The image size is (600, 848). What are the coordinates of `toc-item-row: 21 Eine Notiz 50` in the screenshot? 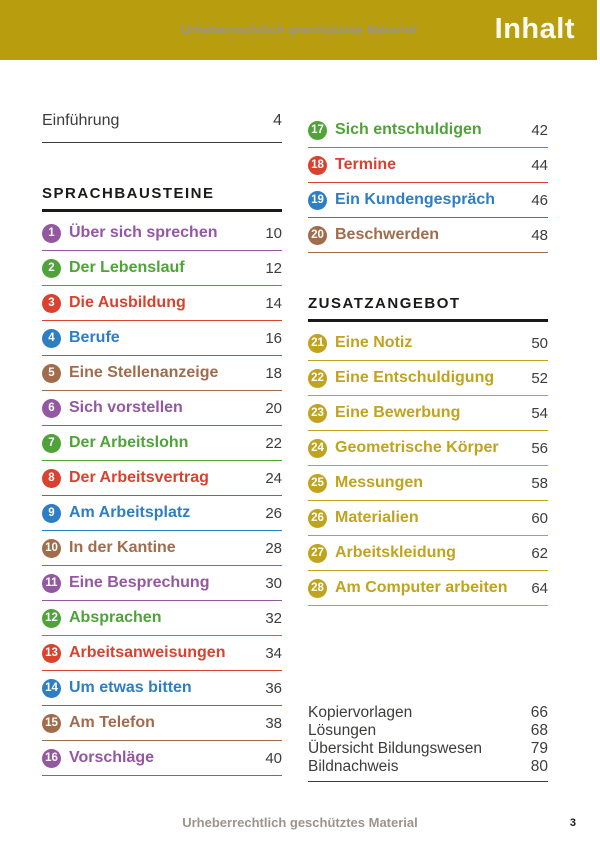 It's located at (428, 343).